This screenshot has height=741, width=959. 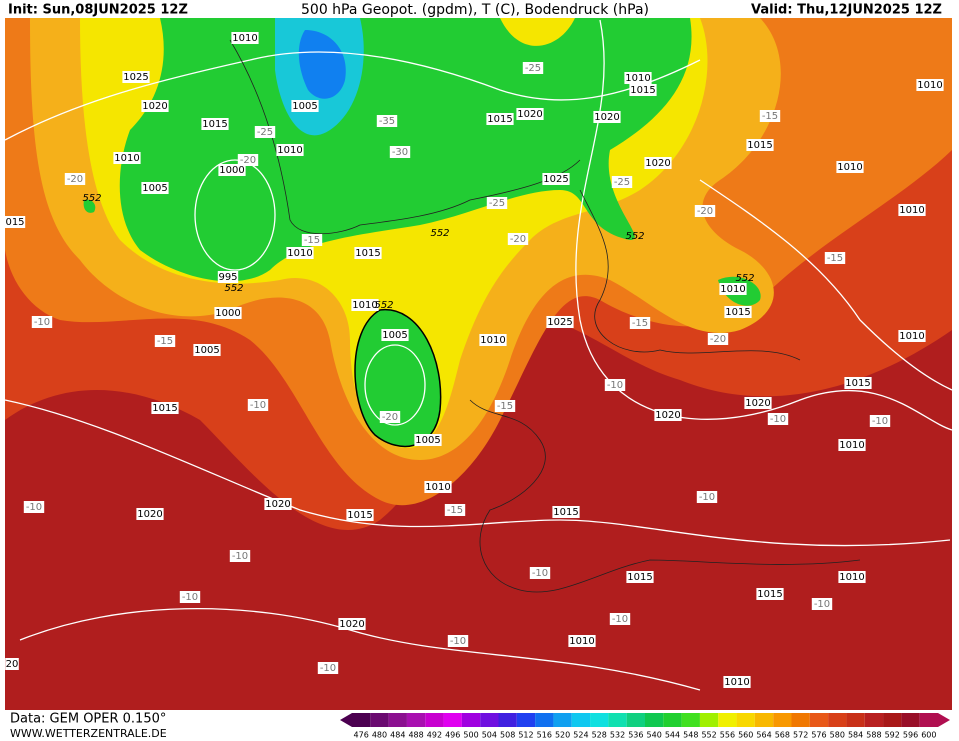 What do you see at coordinates (690, 735) in the screenshot?
I see `scale-label: 548` at bounding box center [690, 735].